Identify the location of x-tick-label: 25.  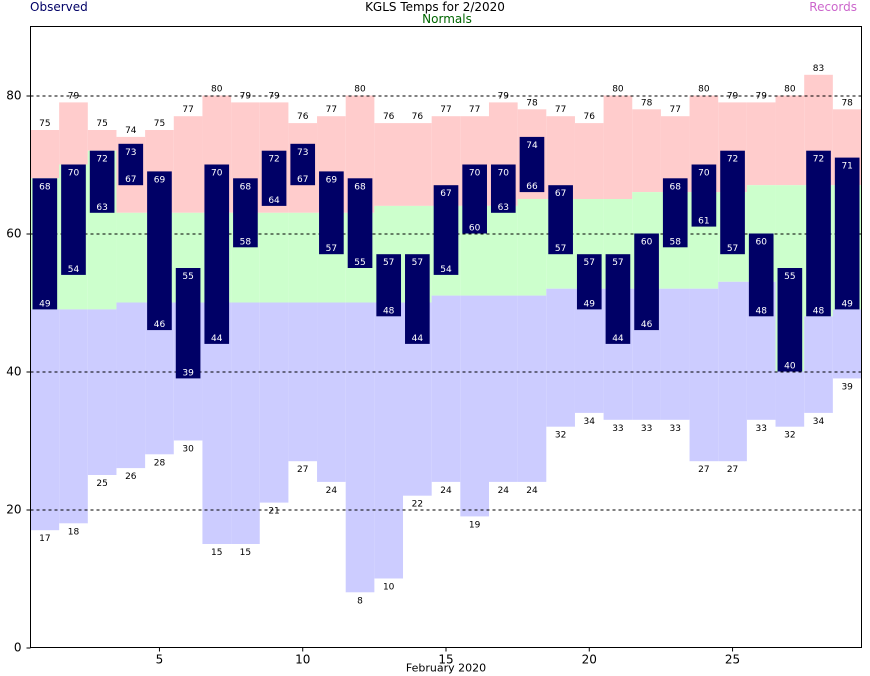
(732, 660).